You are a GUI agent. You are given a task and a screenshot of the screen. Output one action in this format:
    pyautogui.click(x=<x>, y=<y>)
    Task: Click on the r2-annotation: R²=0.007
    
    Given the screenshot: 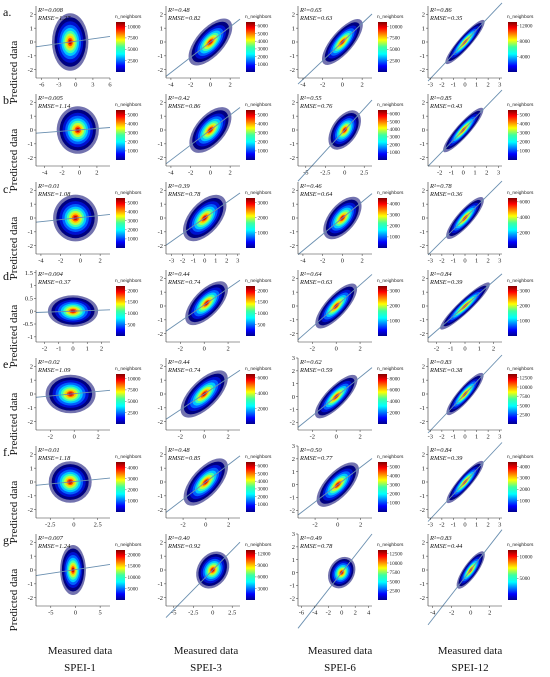 What is the action you would take?
    pyautogui.click(x=50, y=538)
    